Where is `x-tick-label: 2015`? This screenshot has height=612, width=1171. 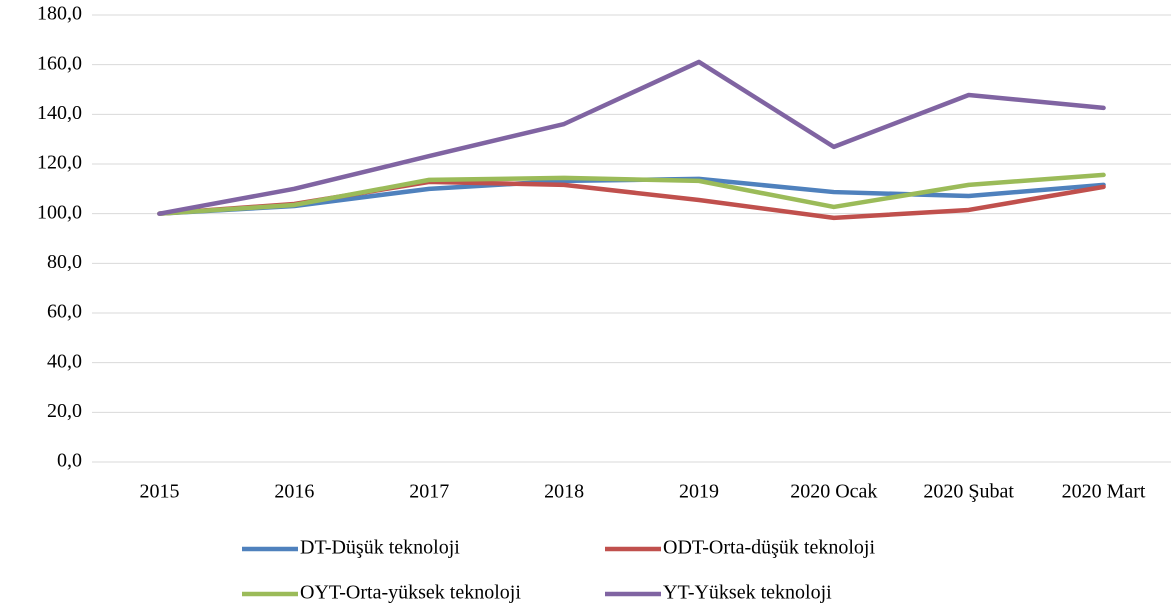
x-tick-label: 2015 is located at coordinates (159, 492).